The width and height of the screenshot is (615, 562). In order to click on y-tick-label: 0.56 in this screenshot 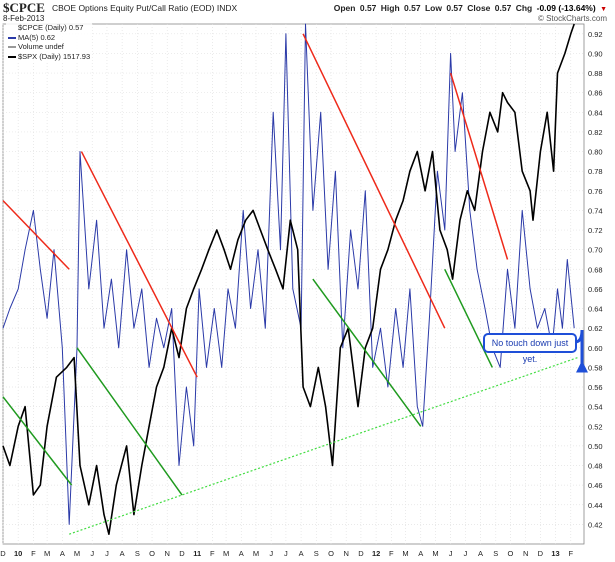, I will do `click(595, 387)`.